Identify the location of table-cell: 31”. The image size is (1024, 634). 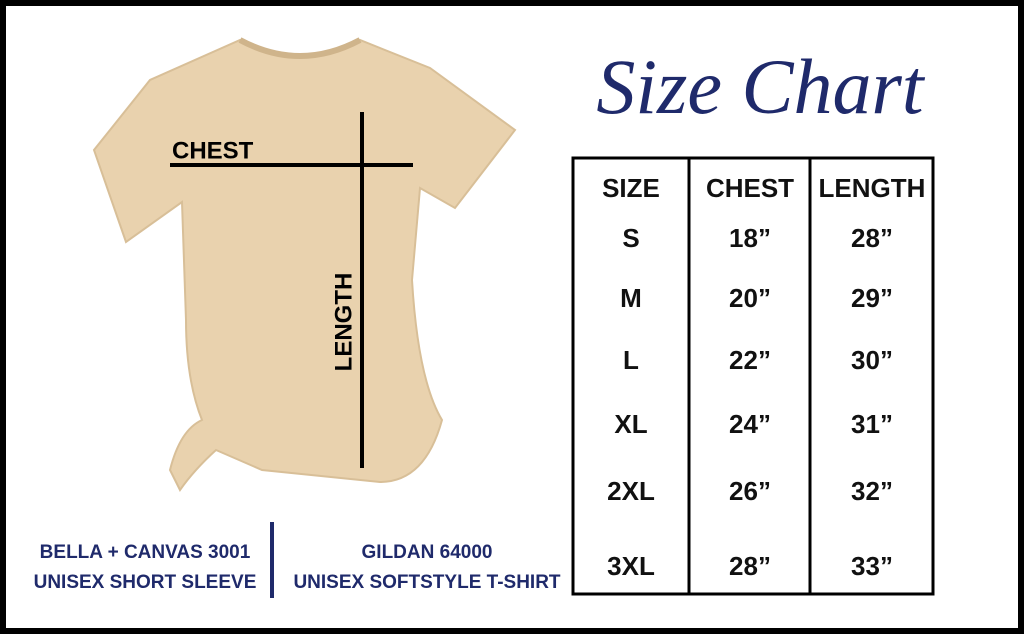
(872, 424).